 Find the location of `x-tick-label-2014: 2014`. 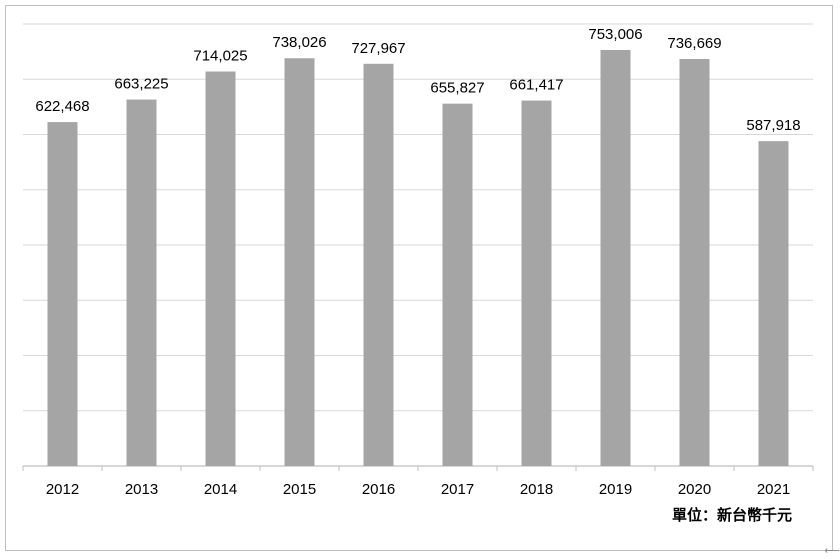

x-tick-label-2014: 2014 is located at coordinates (220, 489).